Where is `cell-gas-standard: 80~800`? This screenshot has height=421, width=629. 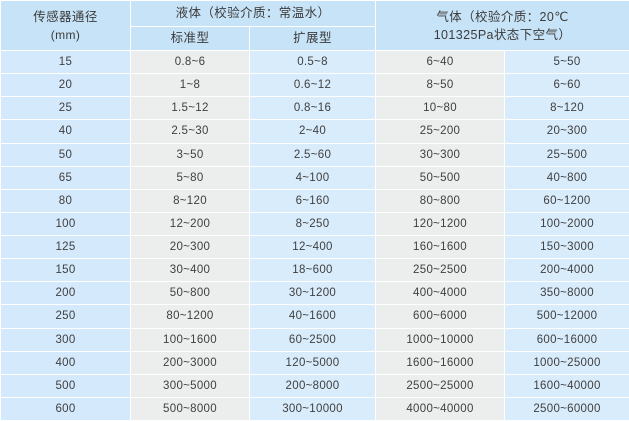
cell-gas-standard: 80~800 is located at coordinates (440, 200).